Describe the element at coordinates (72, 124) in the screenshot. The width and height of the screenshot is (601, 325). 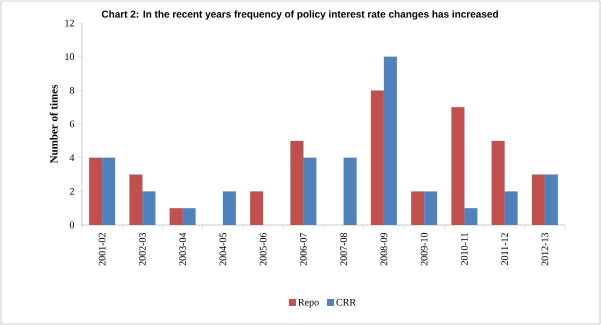
I see `y-tick-label: 6` at that location.